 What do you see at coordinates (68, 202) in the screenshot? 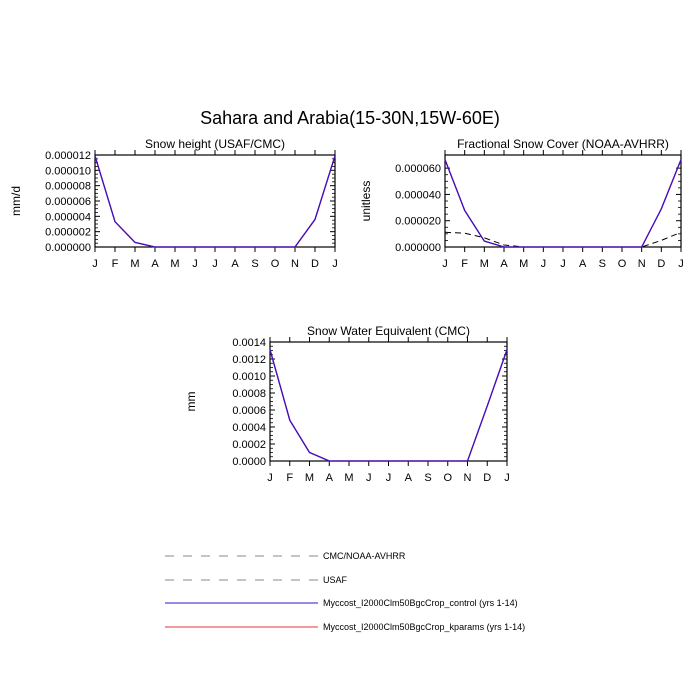
I see `y-tick-label: 0.000006` at bounding box center [68, 202].